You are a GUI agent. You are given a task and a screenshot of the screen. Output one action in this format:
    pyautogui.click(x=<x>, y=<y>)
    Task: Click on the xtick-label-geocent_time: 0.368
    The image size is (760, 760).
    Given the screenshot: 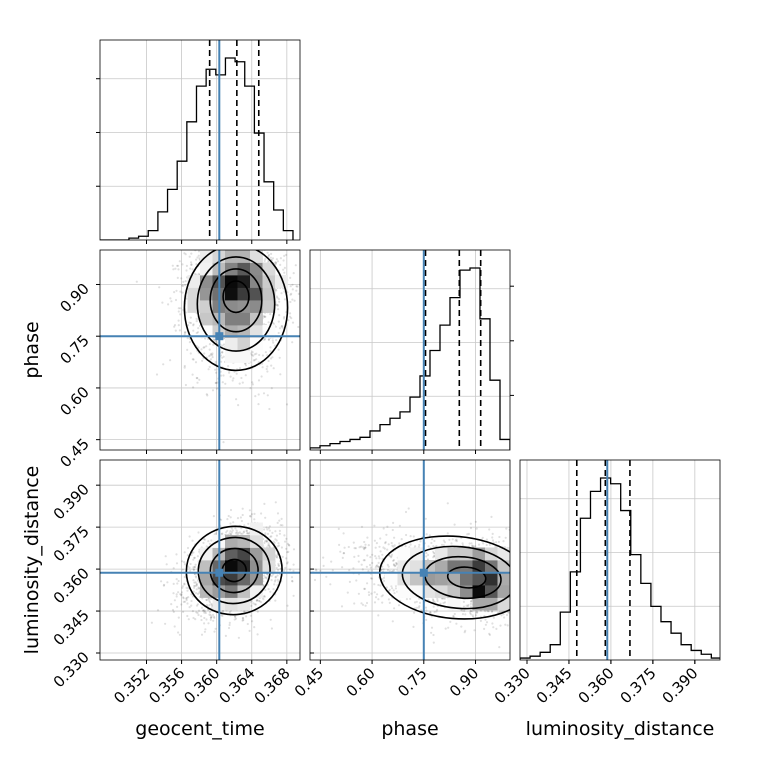 What is the action you would take?
    pyautogui.click(x=272, y=685)
    